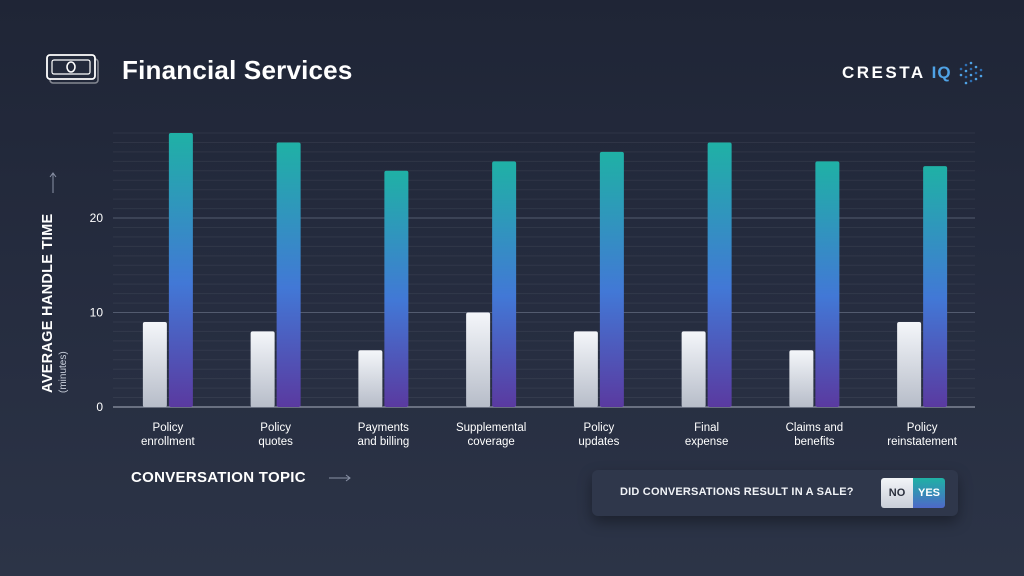  I want to click on x-tick-label: Supplemental, so click(491, 428).